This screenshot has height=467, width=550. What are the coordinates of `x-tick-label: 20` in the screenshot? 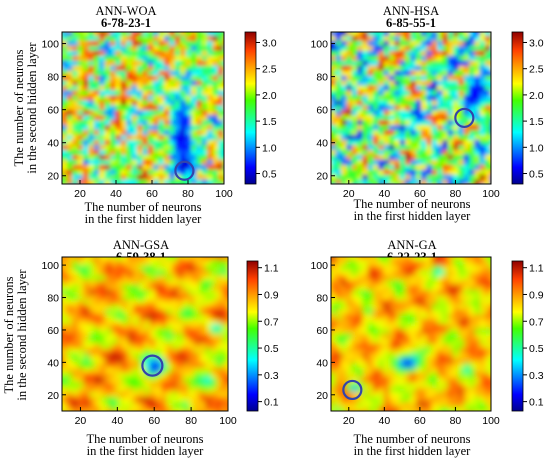 It's located at (349, 194).